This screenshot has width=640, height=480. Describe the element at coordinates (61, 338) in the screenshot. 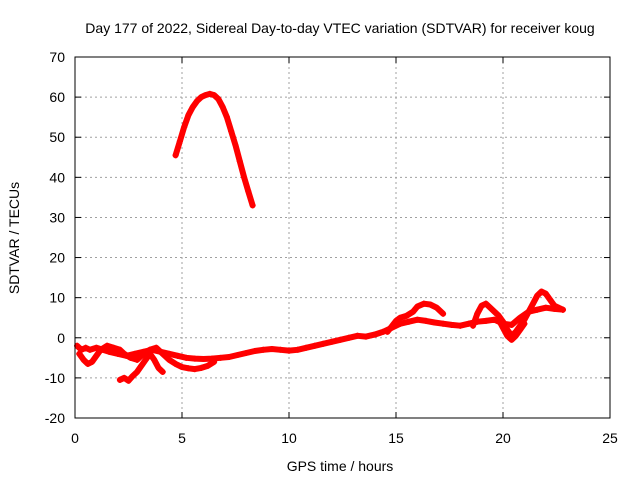

I see `y-tick-label: 0` at that location.